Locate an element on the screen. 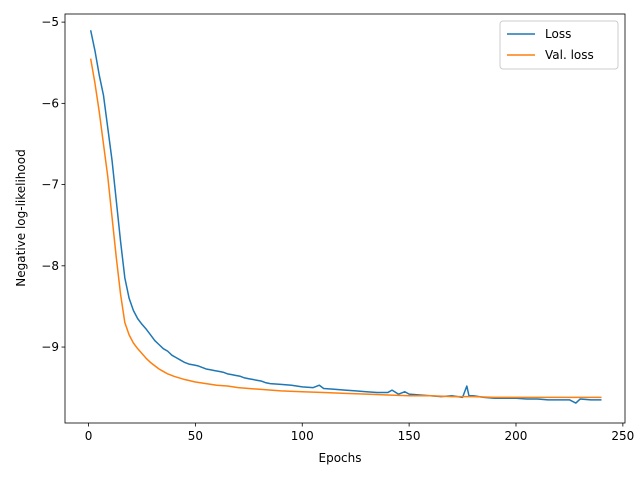 This screenshot has height=480, width=640. x-tick-label: 250 is located at coordinates (622, 436).